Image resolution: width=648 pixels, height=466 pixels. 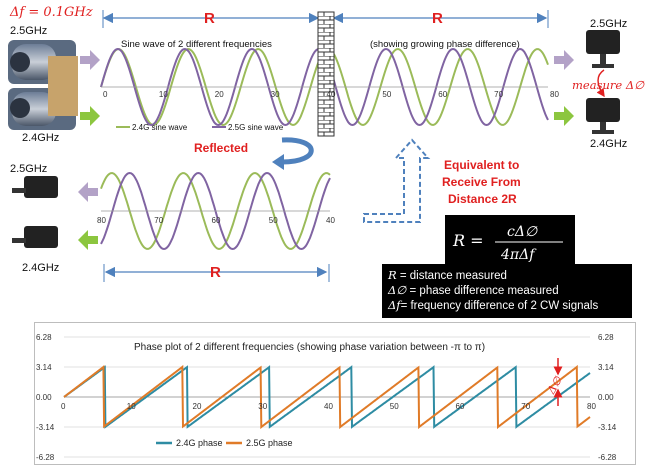 I want to click on top-tick-label: 70, so click(x=498, y=94).